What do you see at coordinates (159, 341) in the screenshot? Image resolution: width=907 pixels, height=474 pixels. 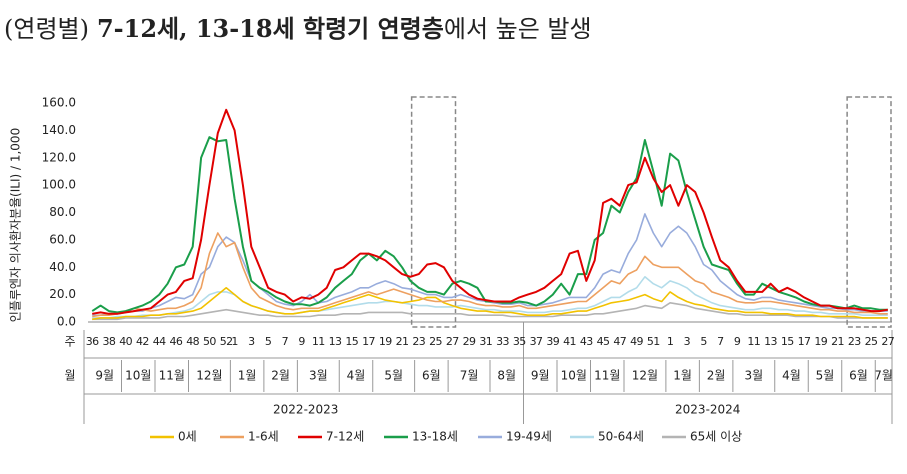 I see `x-tick-label: 44` at bounding box center [159, 341].